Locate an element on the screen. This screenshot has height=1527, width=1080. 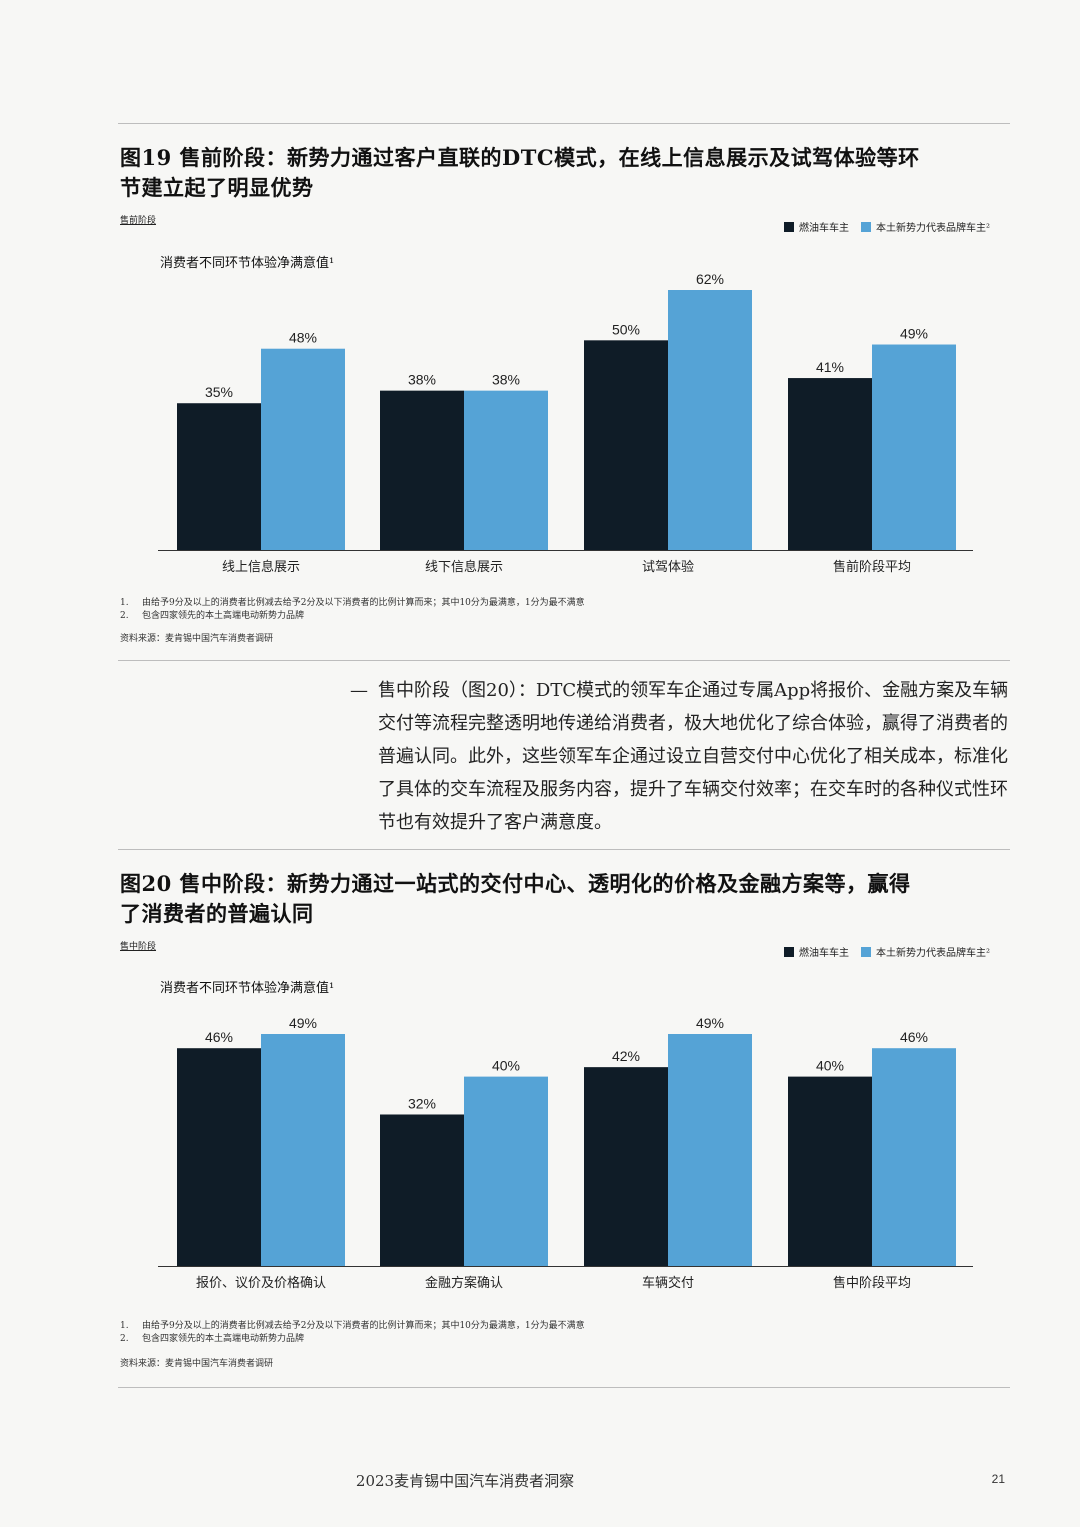
fig20-note2-num: 2. is located at coordinates (124, 1339).